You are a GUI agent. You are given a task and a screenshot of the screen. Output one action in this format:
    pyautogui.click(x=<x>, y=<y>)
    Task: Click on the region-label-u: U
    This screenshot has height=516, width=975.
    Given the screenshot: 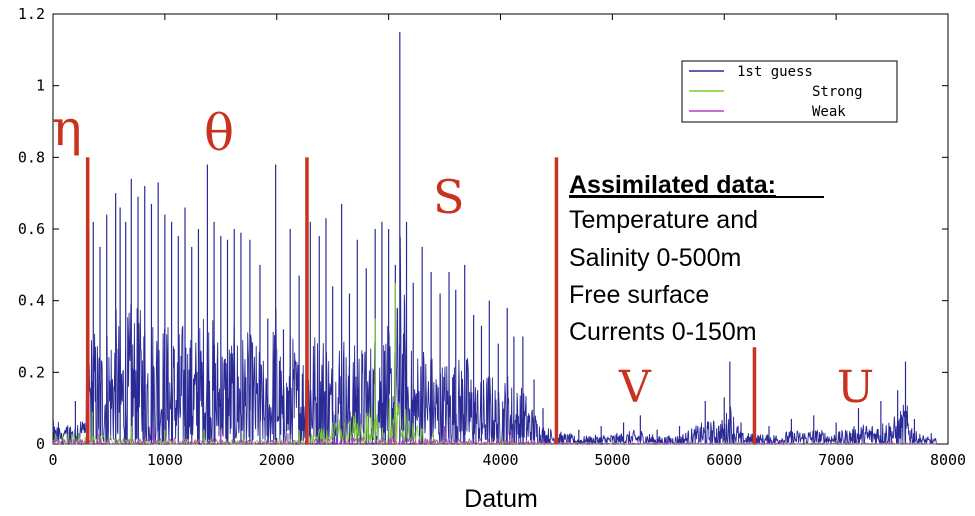 What is the action you would take?
    pyautogui.click(x=855, y=387)
    